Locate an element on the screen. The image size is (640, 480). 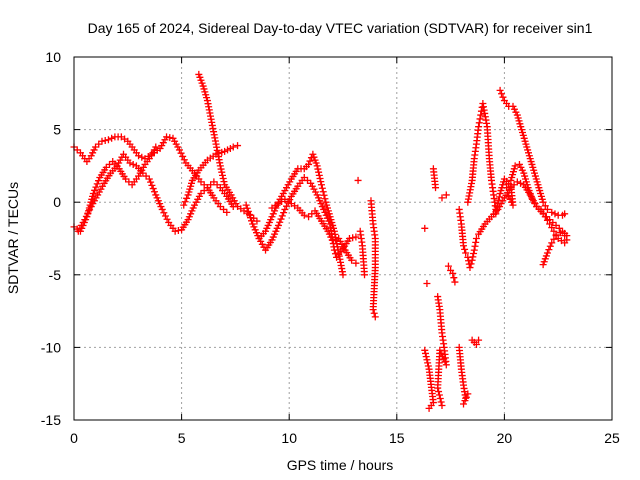
y-tick-label: 5 is located at coordinates (57, 130).